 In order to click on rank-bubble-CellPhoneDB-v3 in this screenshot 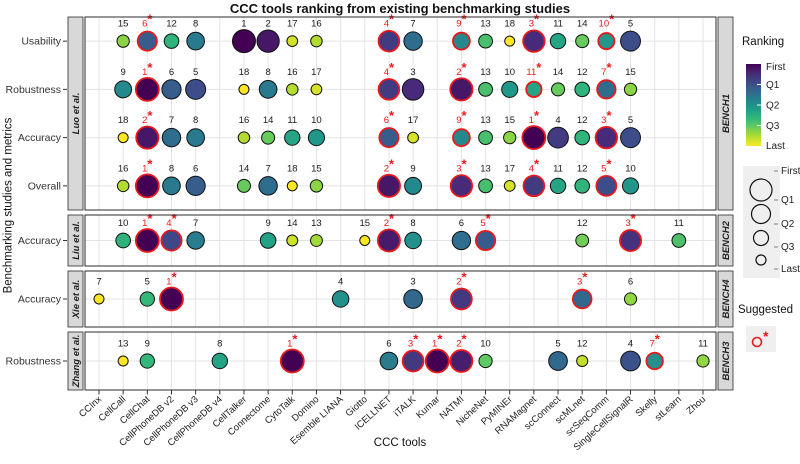, I will do `click(196, 89)`.